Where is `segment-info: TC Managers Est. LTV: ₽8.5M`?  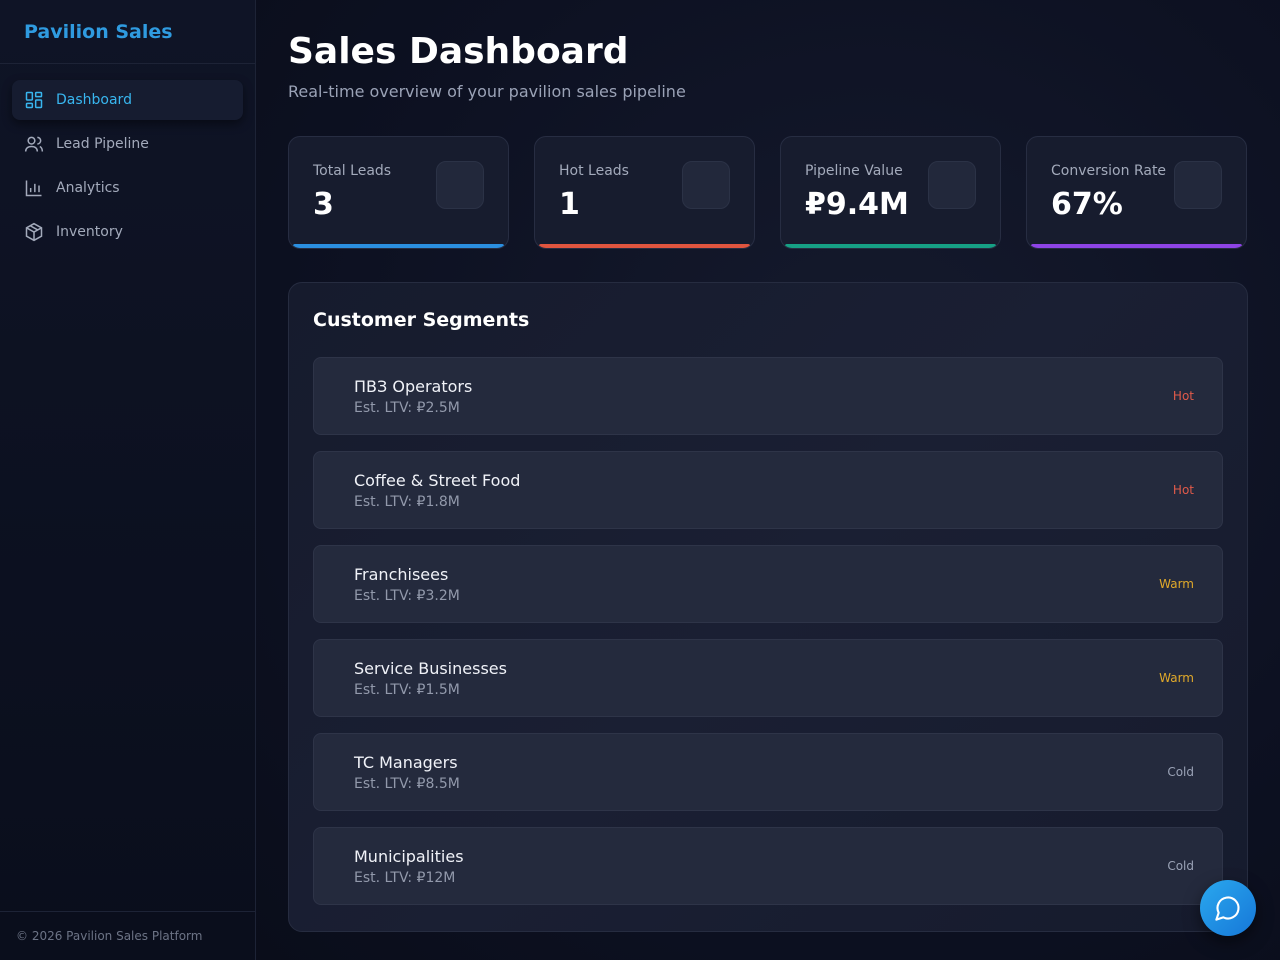 segment-info: TC Managers Est. LTV: ₽8.5M is located at coordinates (407, 772).